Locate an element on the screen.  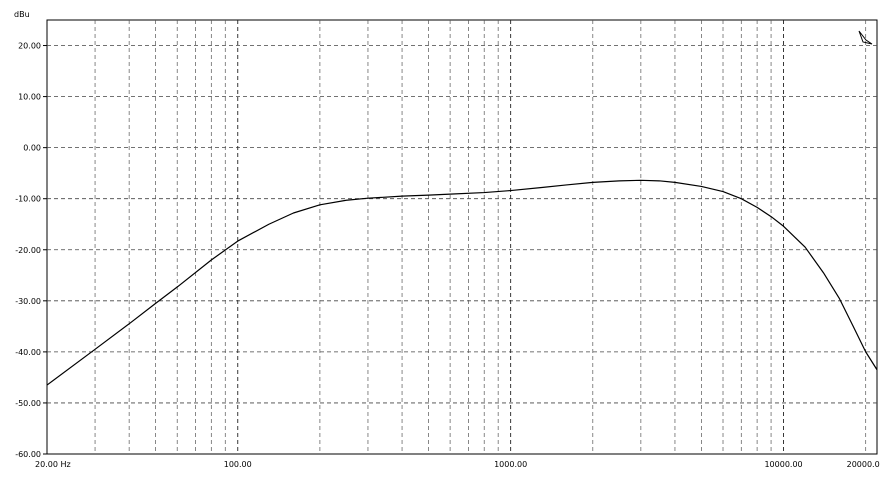
y-tick-label: -20.00 is located at coordinates (28, 250).